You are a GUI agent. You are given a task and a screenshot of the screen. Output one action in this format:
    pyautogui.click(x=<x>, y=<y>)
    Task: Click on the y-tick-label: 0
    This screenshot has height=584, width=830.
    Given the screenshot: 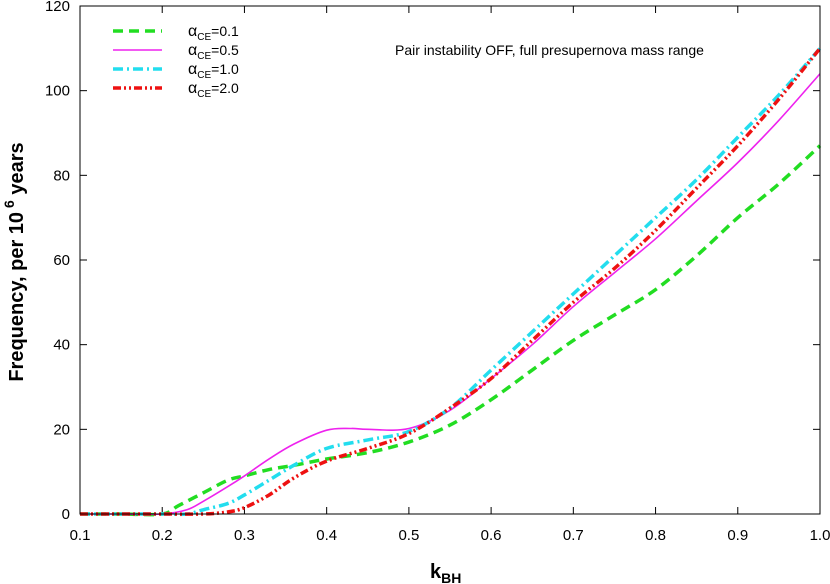 What is the action you would take?
    pyautogui.click(x=66, y=514)
    